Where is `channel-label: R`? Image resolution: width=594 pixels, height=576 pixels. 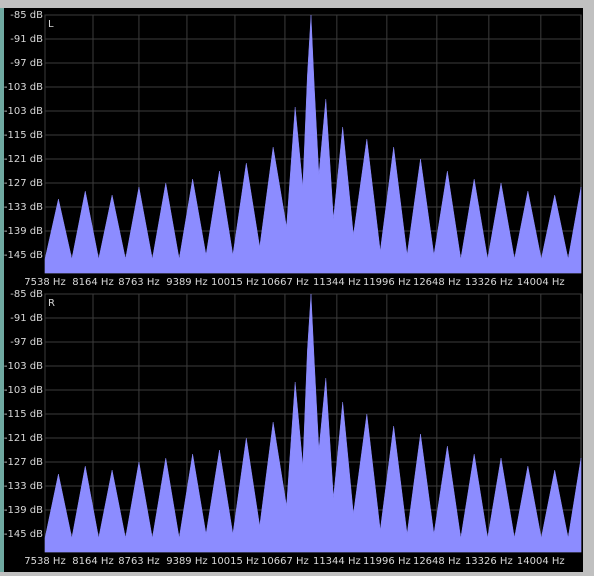
channel-label: R is located at coordinates (51, 303).